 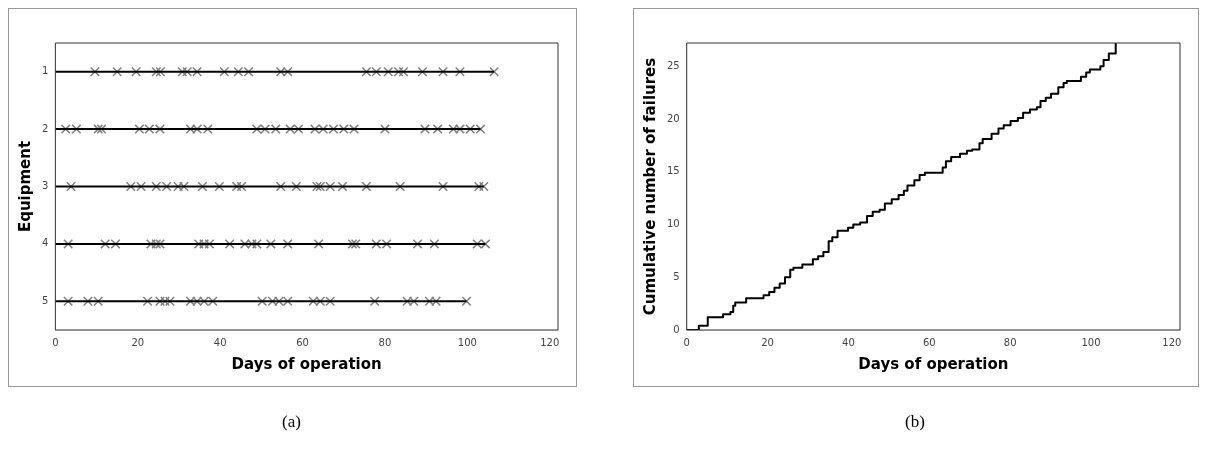 What do you see at coordinates (24, 186) in the screenshot?
I see `y-axis-title: Equipment` at bounding box center [24, 186].